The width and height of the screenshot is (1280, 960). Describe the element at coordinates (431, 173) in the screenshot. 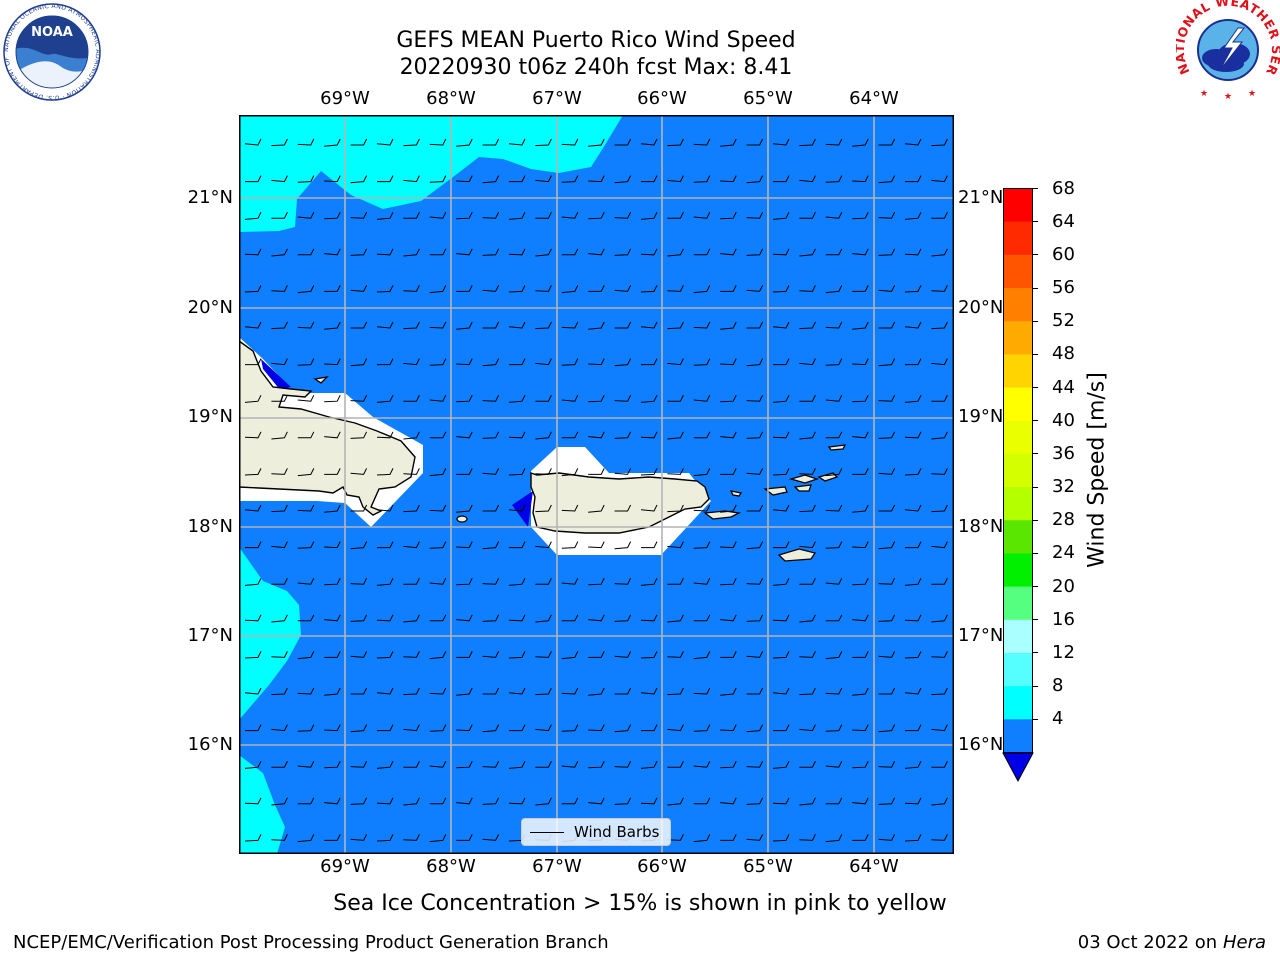

I see `ocean-light-region-north` at that location.